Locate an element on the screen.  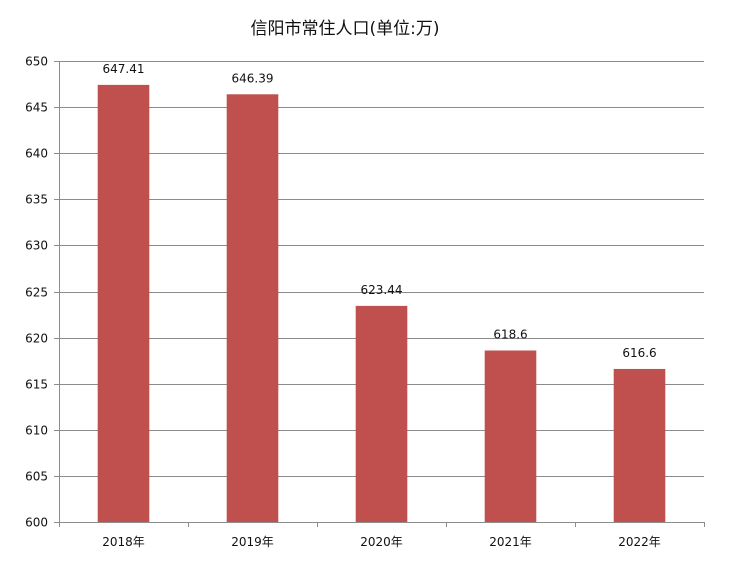
x-tick-label: 2020年 is located at coordinates (381, 542).